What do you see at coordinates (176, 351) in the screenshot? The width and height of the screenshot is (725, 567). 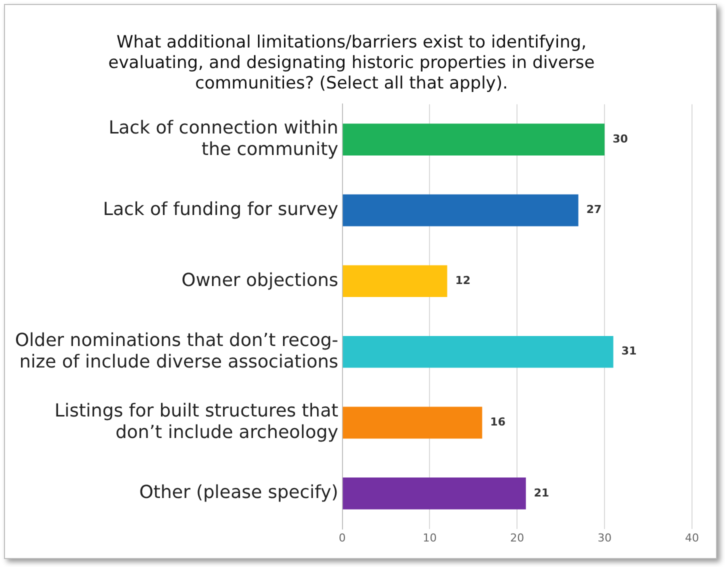 I see `y-tick-label: Older nominations that don’t recog- nize of include diverse associations` at bounding box center [176, 351].